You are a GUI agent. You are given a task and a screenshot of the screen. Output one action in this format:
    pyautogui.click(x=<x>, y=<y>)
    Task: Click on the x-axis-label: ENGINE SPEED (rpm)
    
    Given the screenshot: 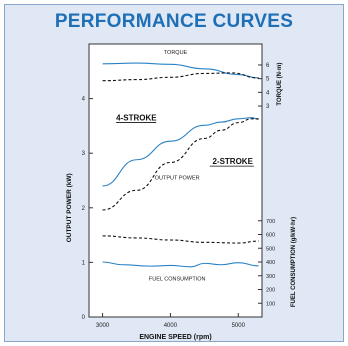 What is the action you would take?
    pyautogui.click(x=175, y=337)
    